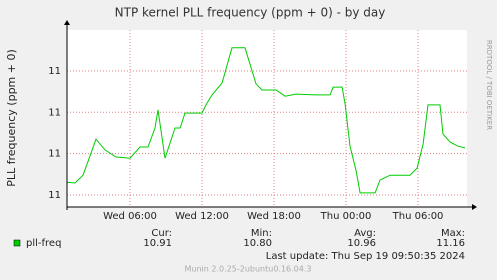 Image resolution: width=497 pixels, height=280 pixels. Describe the element at coordinates (157, 243) in the screenshot. I see `stat-value: 10.91` at that location.